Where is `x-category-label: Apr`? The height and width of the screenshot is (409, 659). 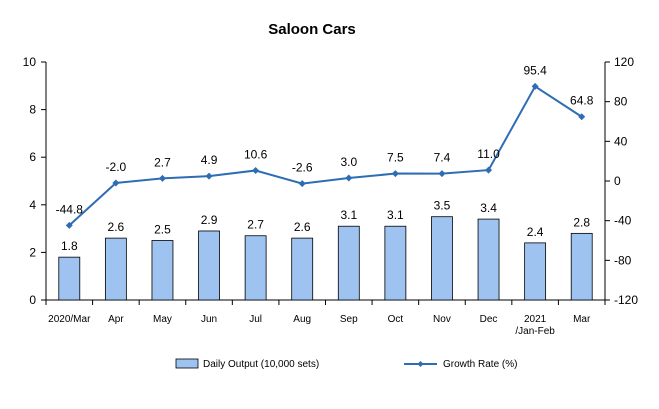
x-category-label: Apr is located at coordinates (116, 319).